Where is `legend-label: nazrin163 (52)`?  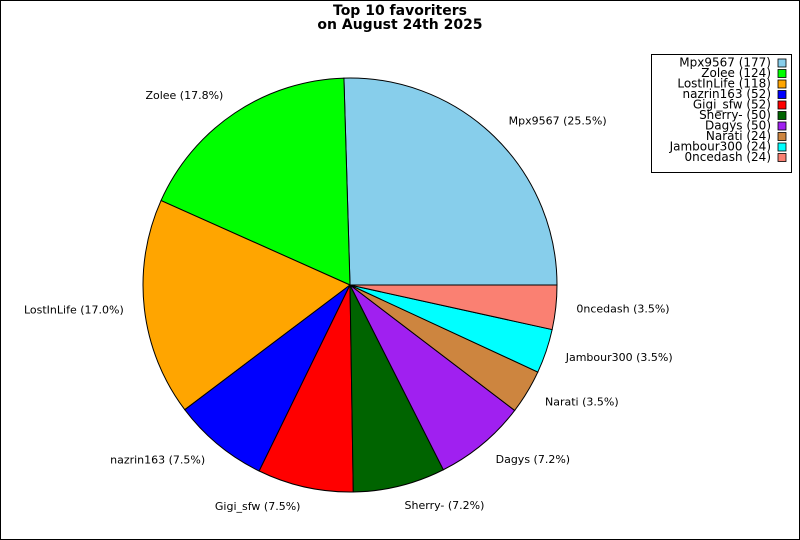 legend-label: nazrin163 (52) is located at coordinates (727, 94).